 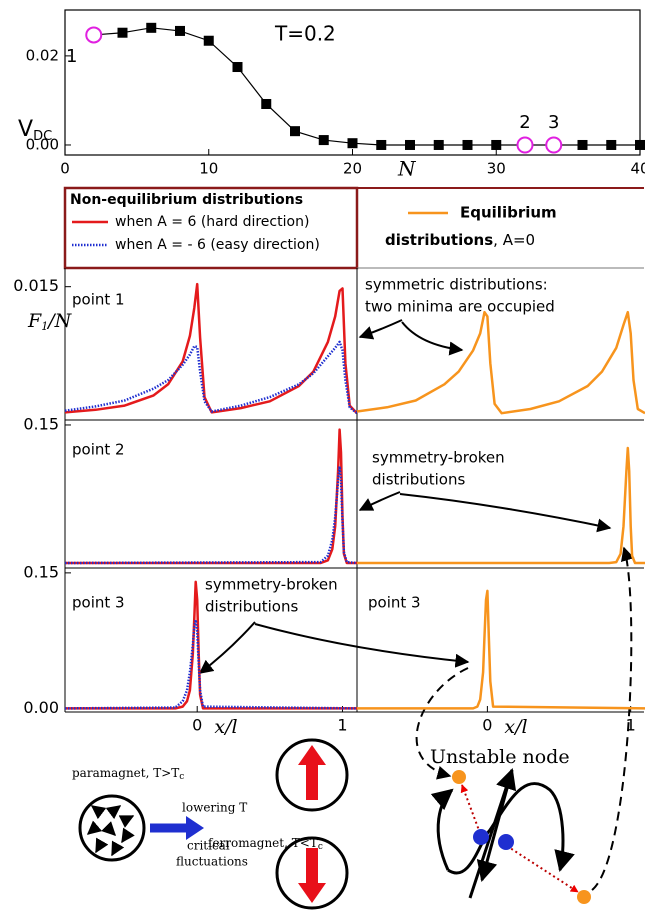 What do you see at coordinates (214, 808) in the screenshot?
I see `diagram-label: lowering T` at bounding box center [214, 808].